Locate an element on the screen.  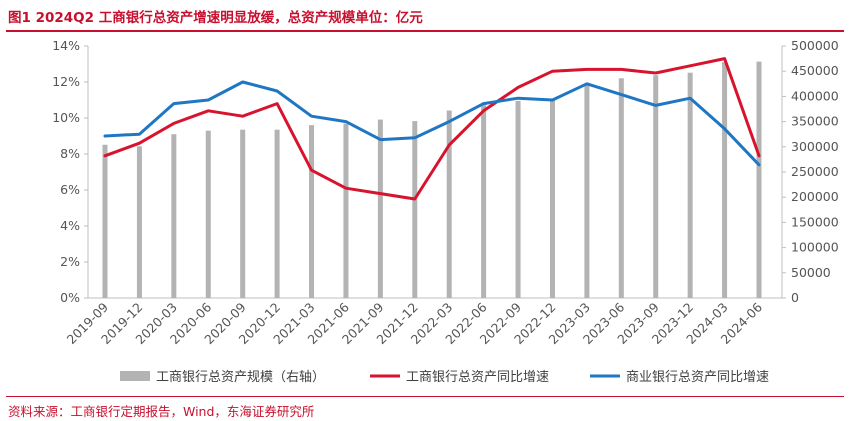
y-right-tick-label: 450000 is located at coordinates (815, 70).